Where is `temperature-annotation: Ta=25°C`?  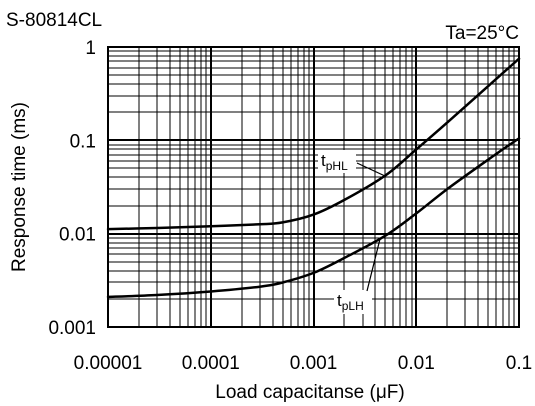 temperature-annotation: Ta=25°C is located at coordinates (482, 33).